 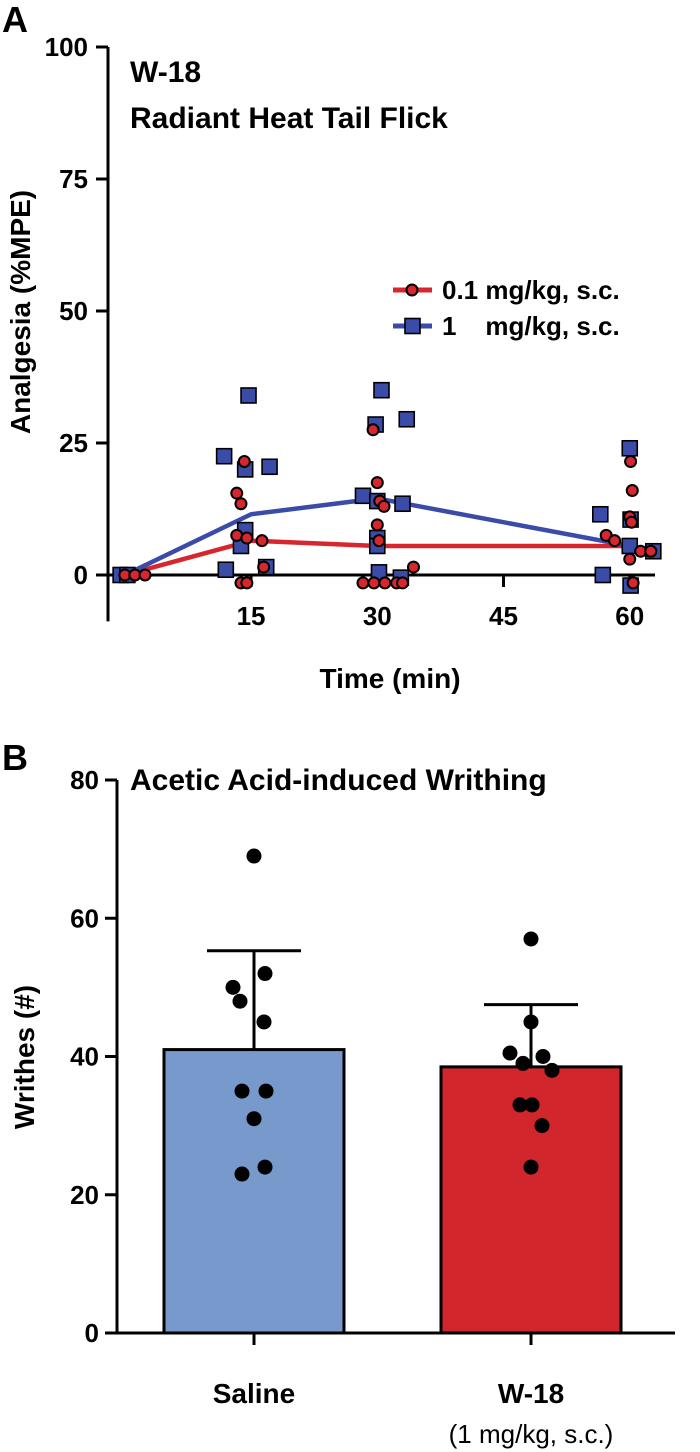 What do you see at coordinates (531, 326) in the screenshot?
I see `legend-label-2: 1 mg/kg, s.c.` at bounding box center [531, 326].